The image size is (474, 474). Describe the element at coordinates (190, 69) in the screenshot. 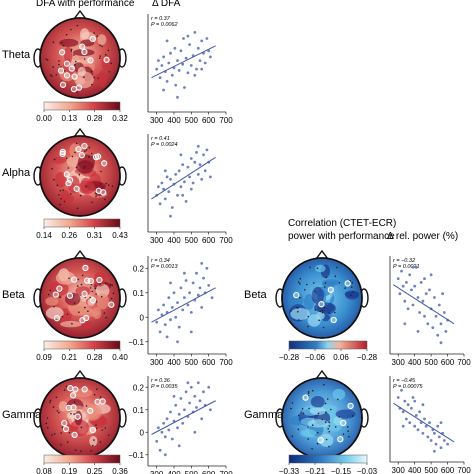

I see `scatter-plot-theta: 300 400 500 600 700 r = 0.37P = 0.0062` at that location.